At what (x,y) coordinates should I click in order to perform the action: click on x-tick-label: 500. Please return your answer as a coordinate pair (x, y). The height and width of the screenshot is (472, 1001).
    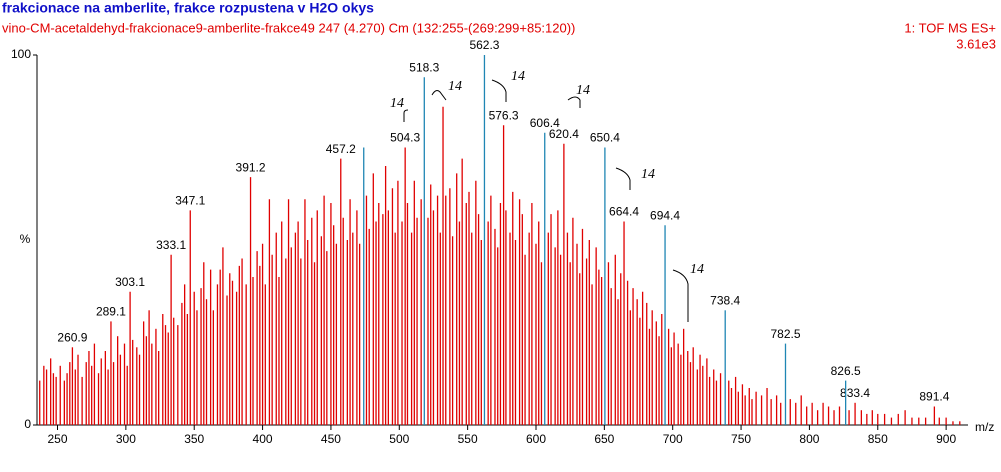
    Looking at the image, I should click on (399, 439).